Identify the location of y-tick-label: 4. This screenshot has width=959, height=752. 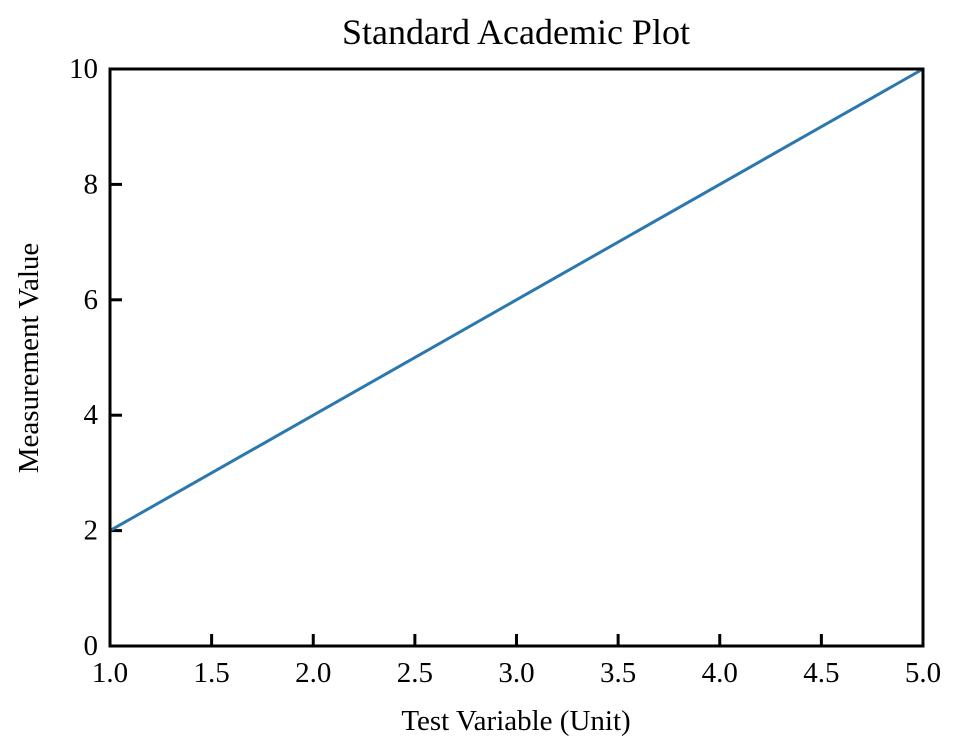
(91, 415).